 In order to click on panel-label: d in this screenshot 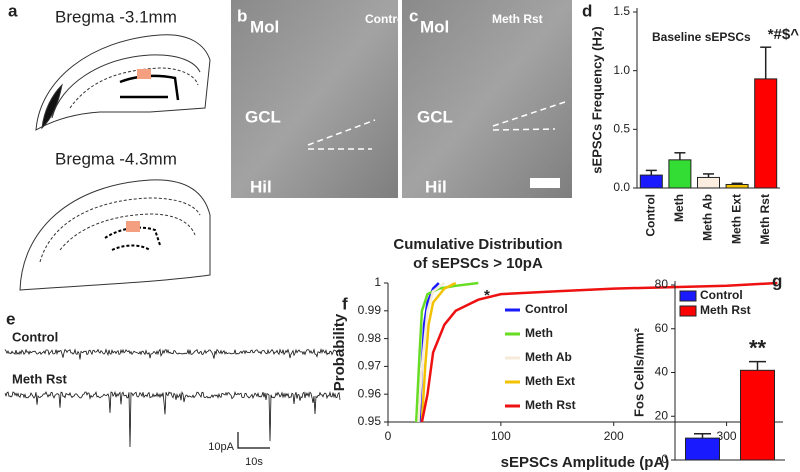, I will do `click(587, 10)`.